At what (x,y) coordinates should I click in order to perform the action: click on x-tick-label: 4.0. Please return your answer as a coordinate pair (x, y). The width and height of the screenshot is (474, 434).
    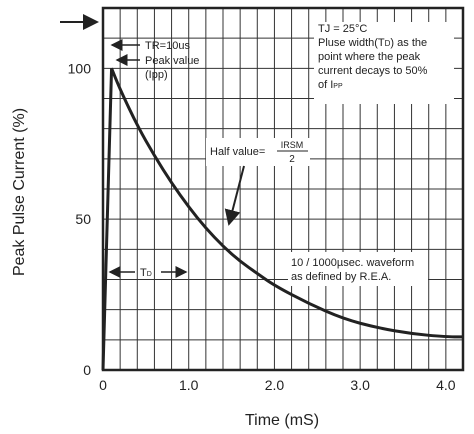
    Looking at the image, I should click on (446, 385).